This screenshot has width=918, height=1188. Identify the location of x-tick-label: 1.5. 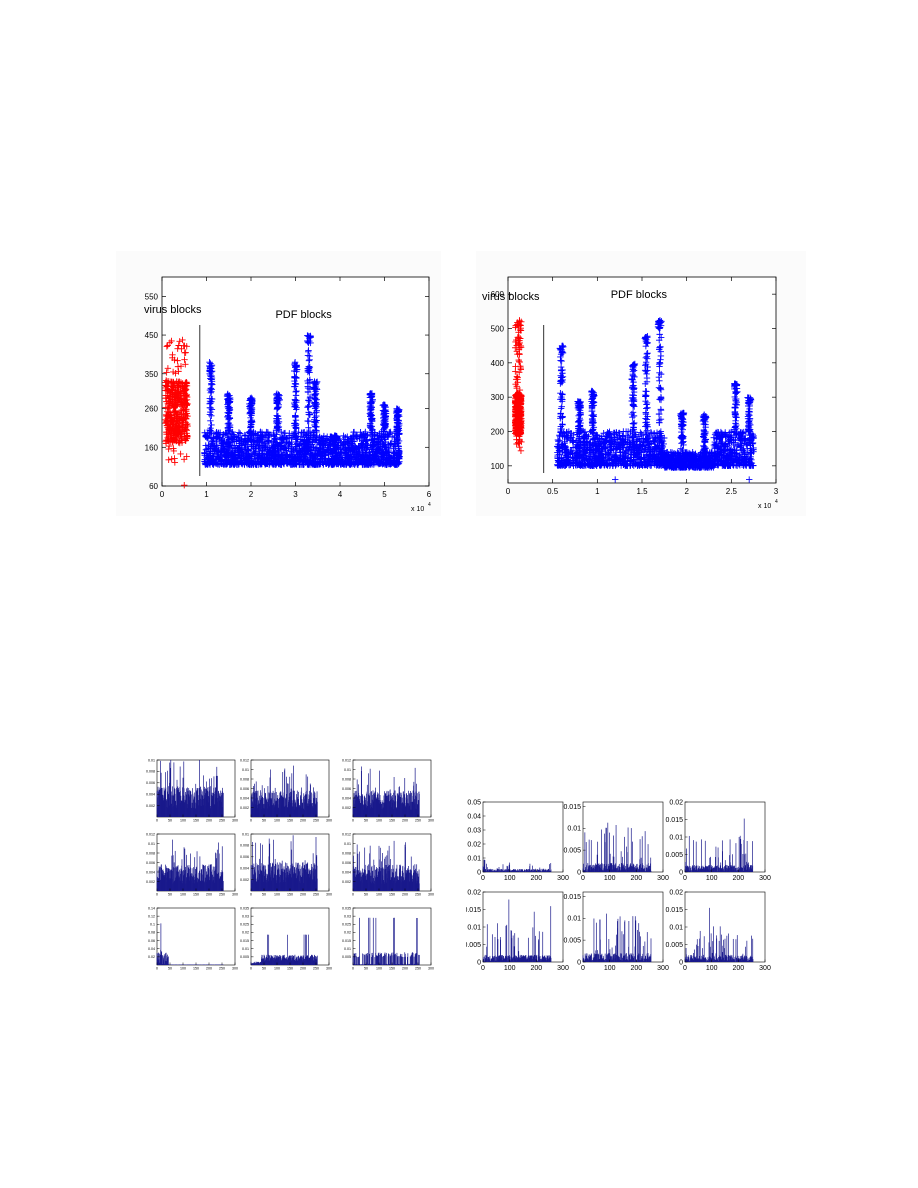
(642, 491).